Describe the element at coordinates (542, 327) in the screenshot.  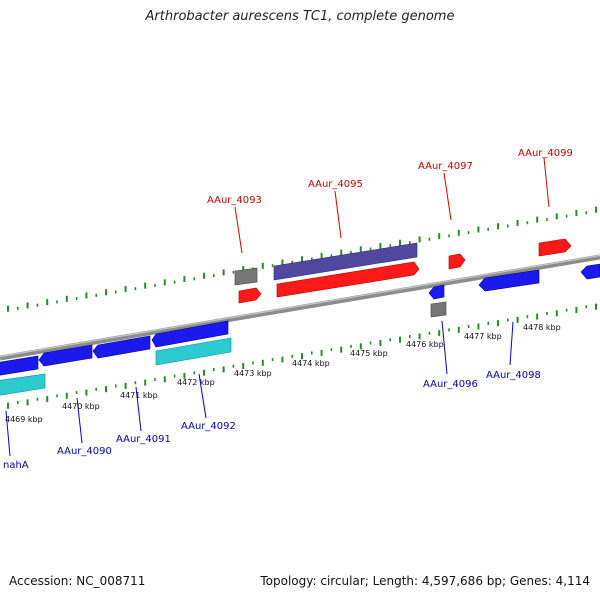
I see `scale-label: 4478 kbp` at that location.